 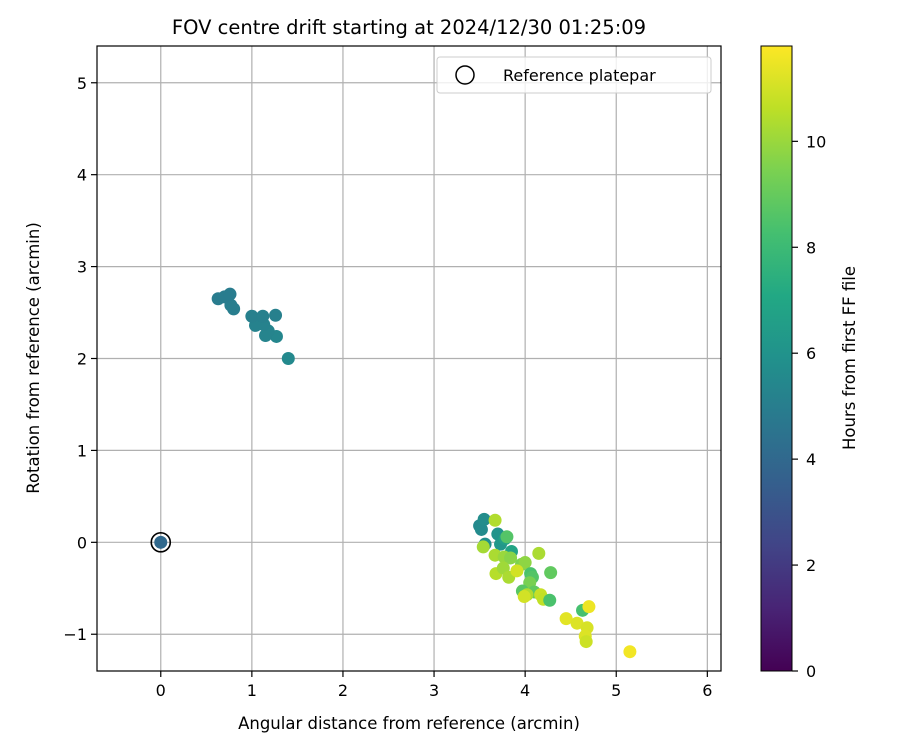 What do you see at coordinates (82, 267) in the screenshot?
I see `y-tick-label: 3` at bounding box center [82, 267].